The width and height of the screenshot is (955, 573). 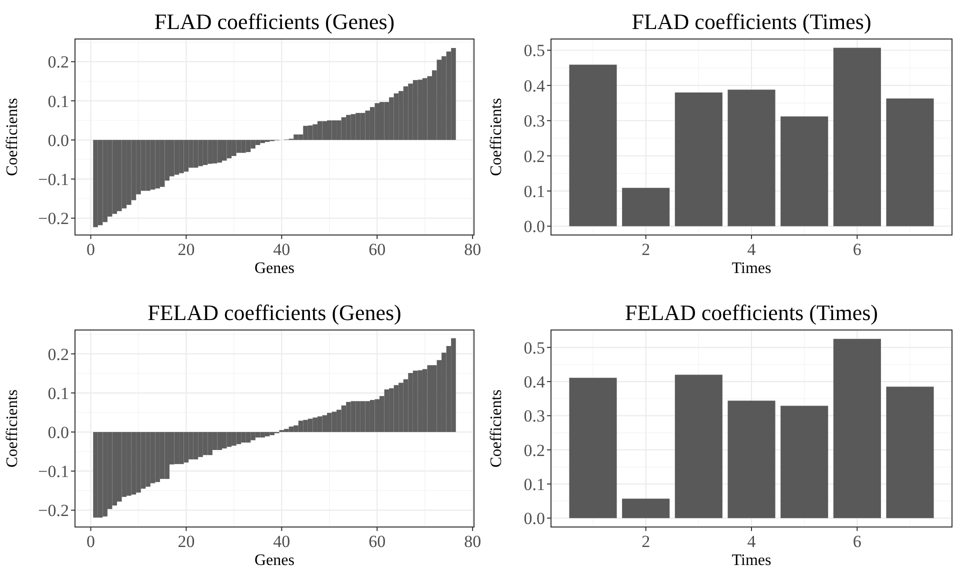 I want to click on chart-title: FELAD coefficients (Times), so click(x=751, y=312).